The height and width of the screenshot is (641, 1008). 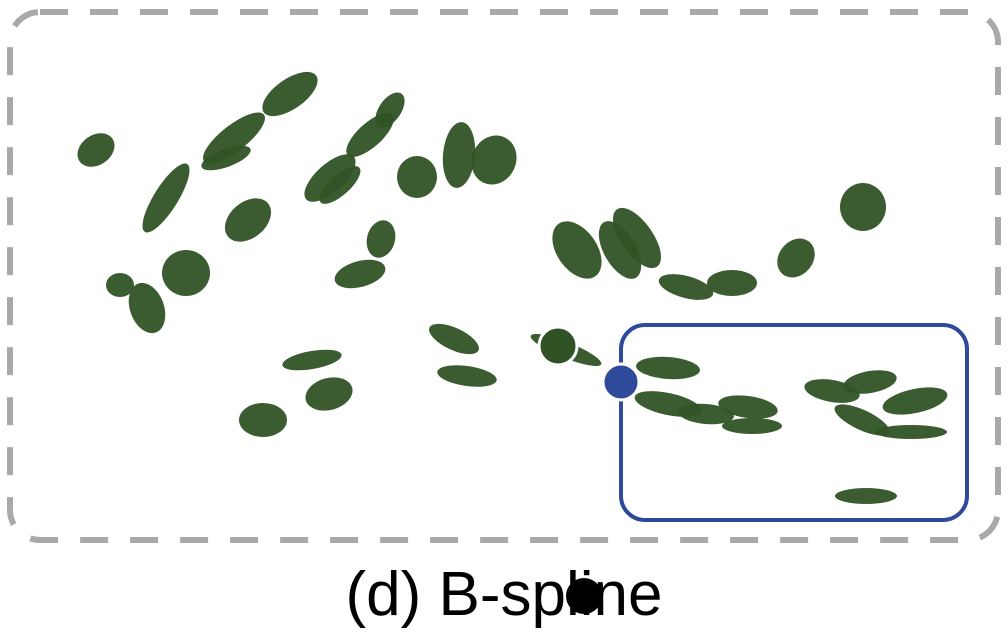 What do you see at coordinates (558, 346) in the screenshot?
I see `anchor-point` at bounding box center [558, 346].